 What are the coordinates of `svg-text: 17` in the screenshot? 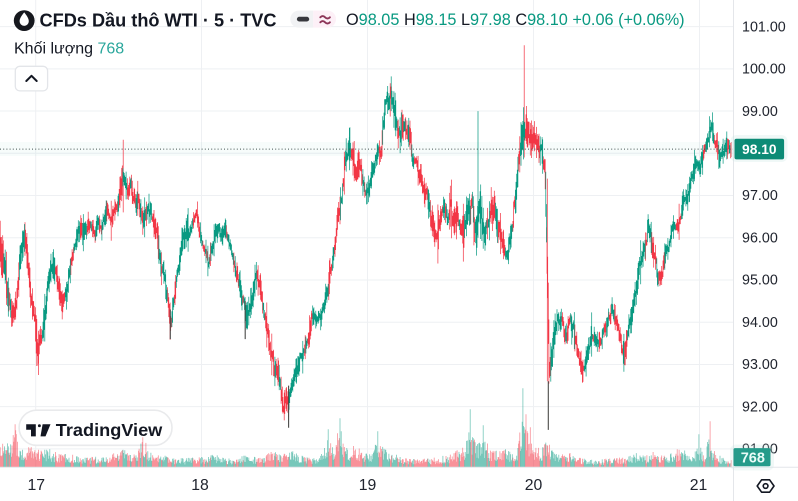 It's located at (37, 485).